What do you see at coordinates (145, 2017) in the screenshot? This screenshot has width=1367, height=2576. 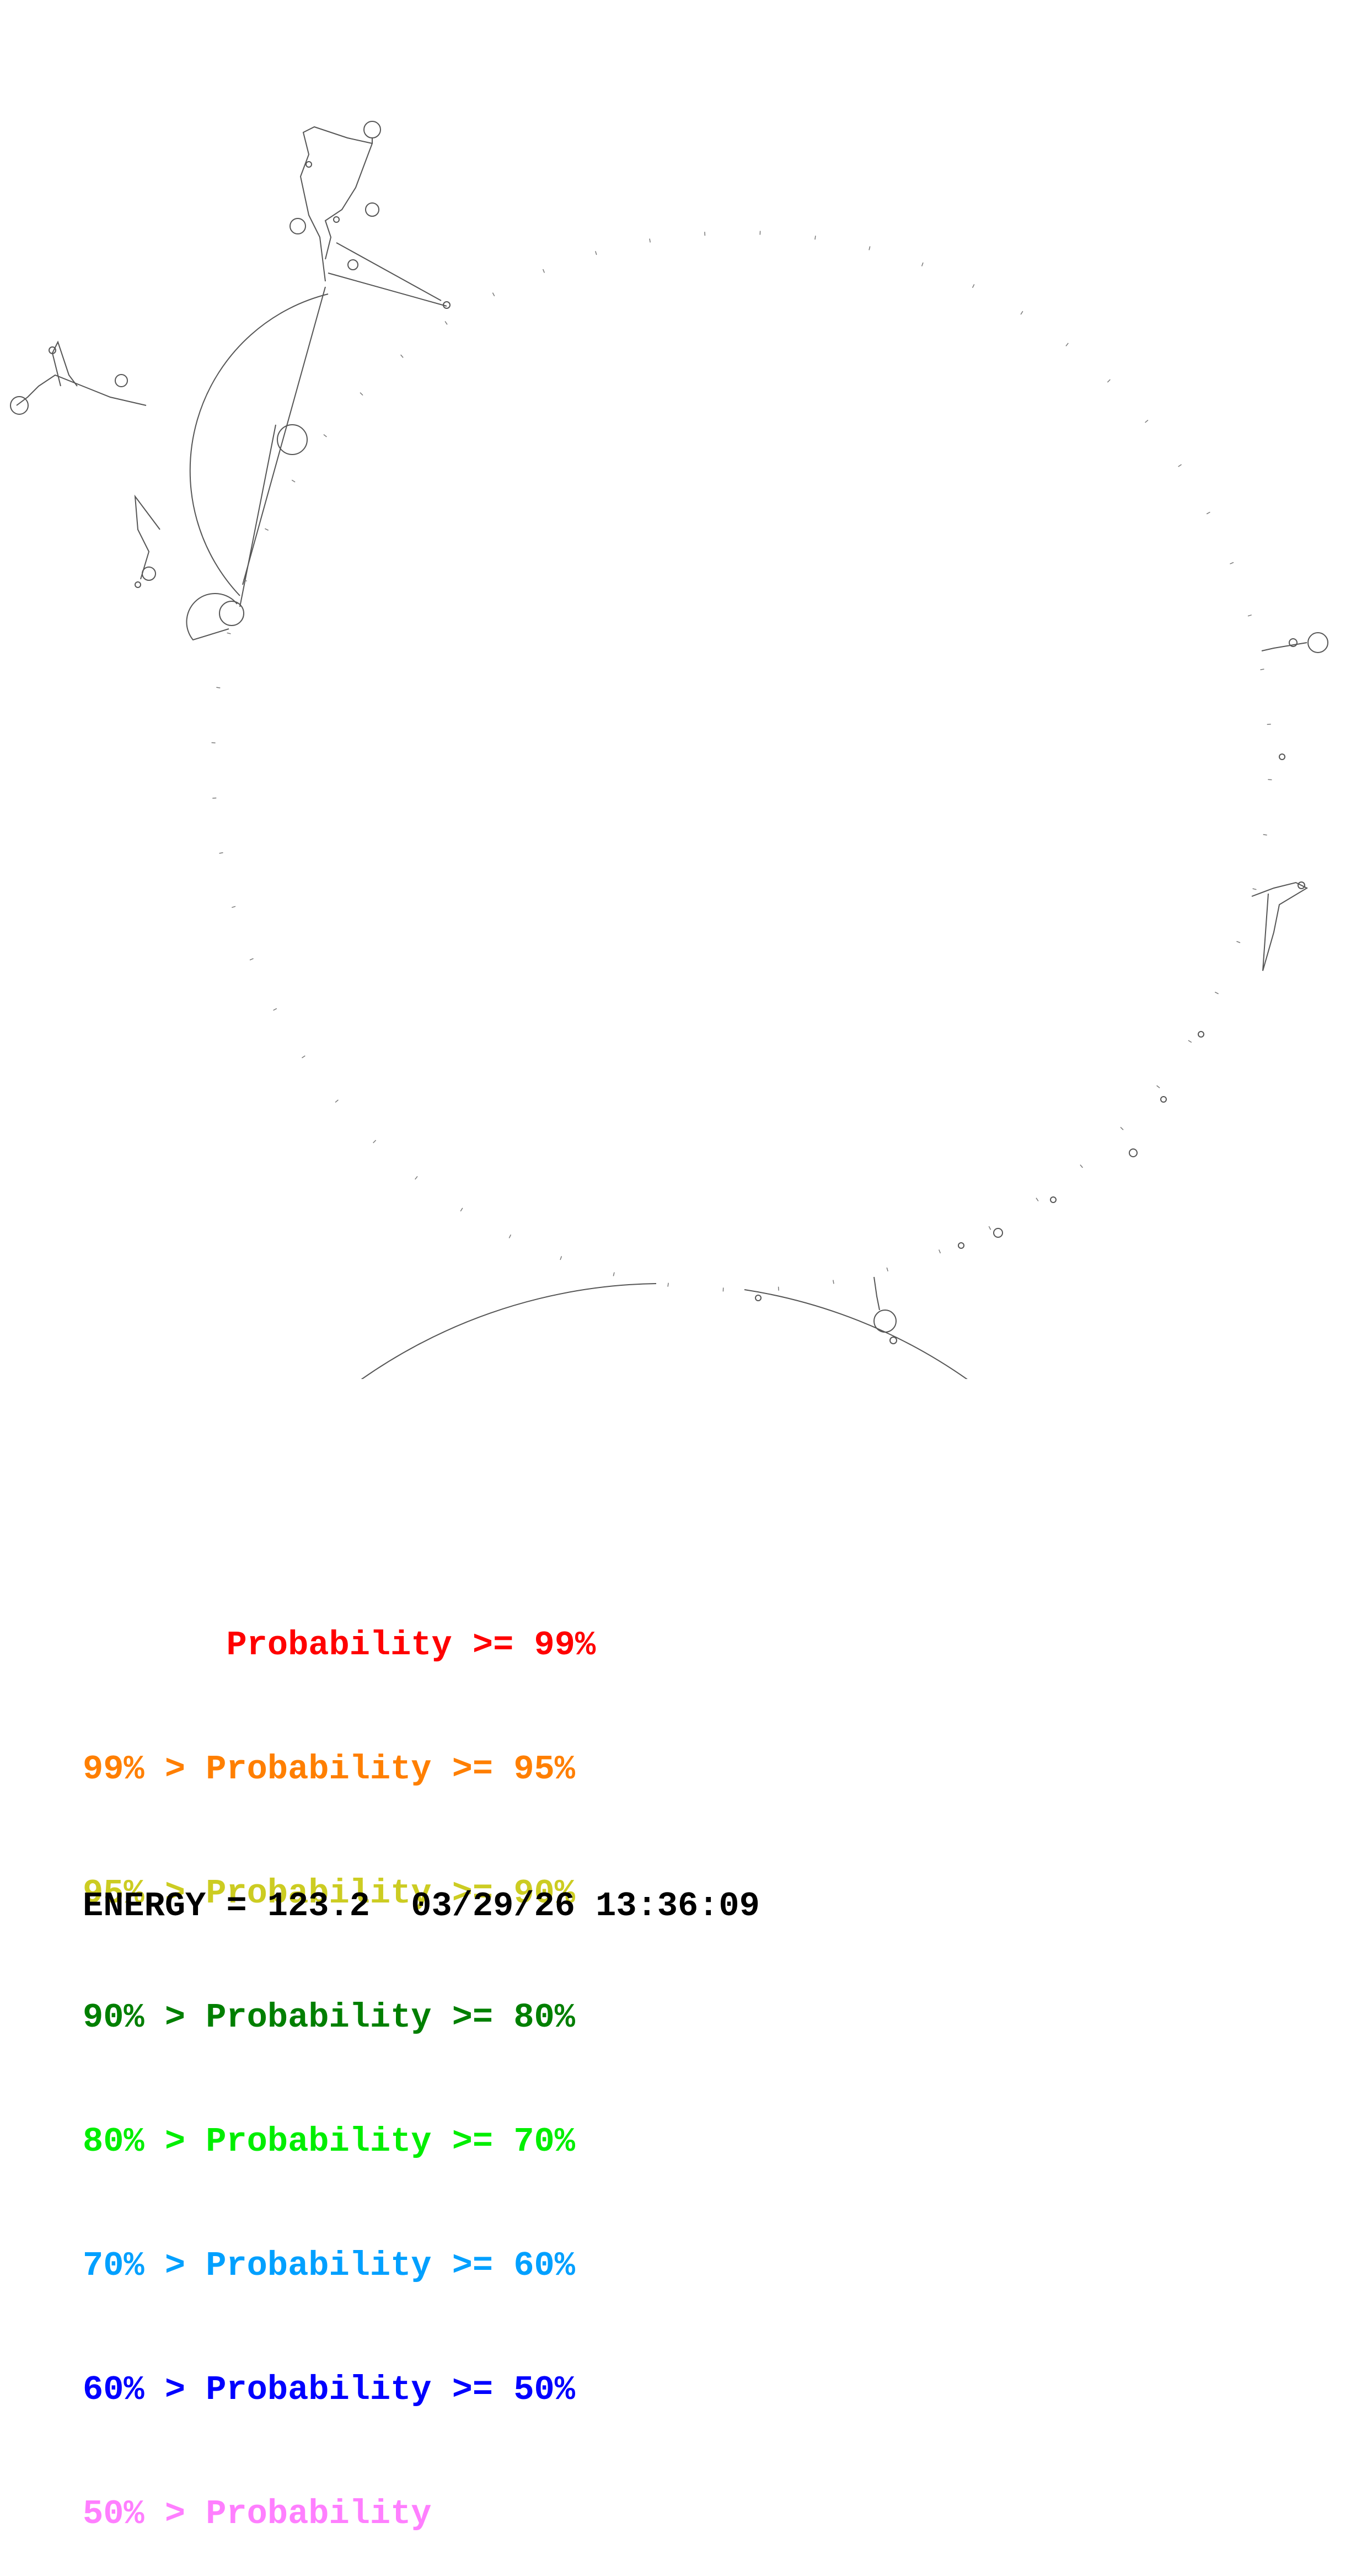 I see `legend-prefix: 90% >` at bounding box center [145, 2017].